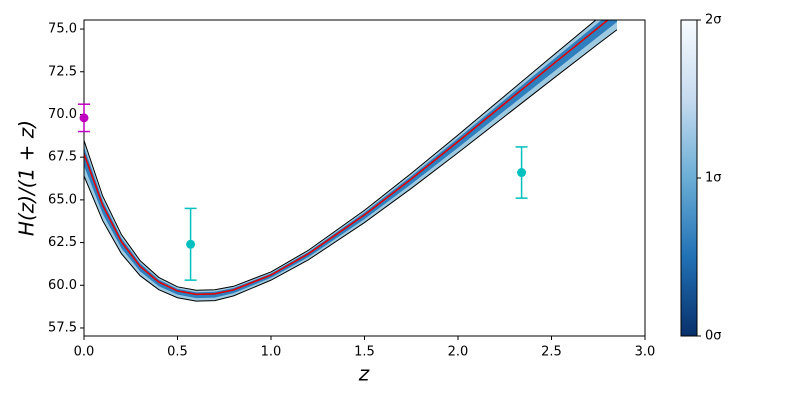 This screenshot has width=800, height=404. What do you see at coordinates (62, 71) in the screenshot?
I see `y-tick-label: 72.5` at bounding box center [62, 71].